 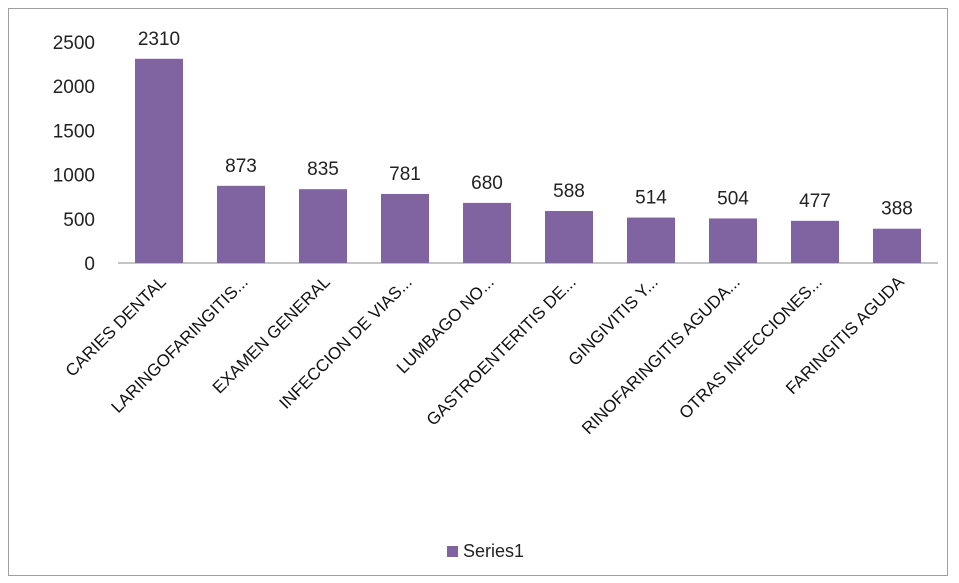 What do you see at coordinates (815, 201) in the screenshot?
I see `data-label: 477` at bounding box center [815, 201].